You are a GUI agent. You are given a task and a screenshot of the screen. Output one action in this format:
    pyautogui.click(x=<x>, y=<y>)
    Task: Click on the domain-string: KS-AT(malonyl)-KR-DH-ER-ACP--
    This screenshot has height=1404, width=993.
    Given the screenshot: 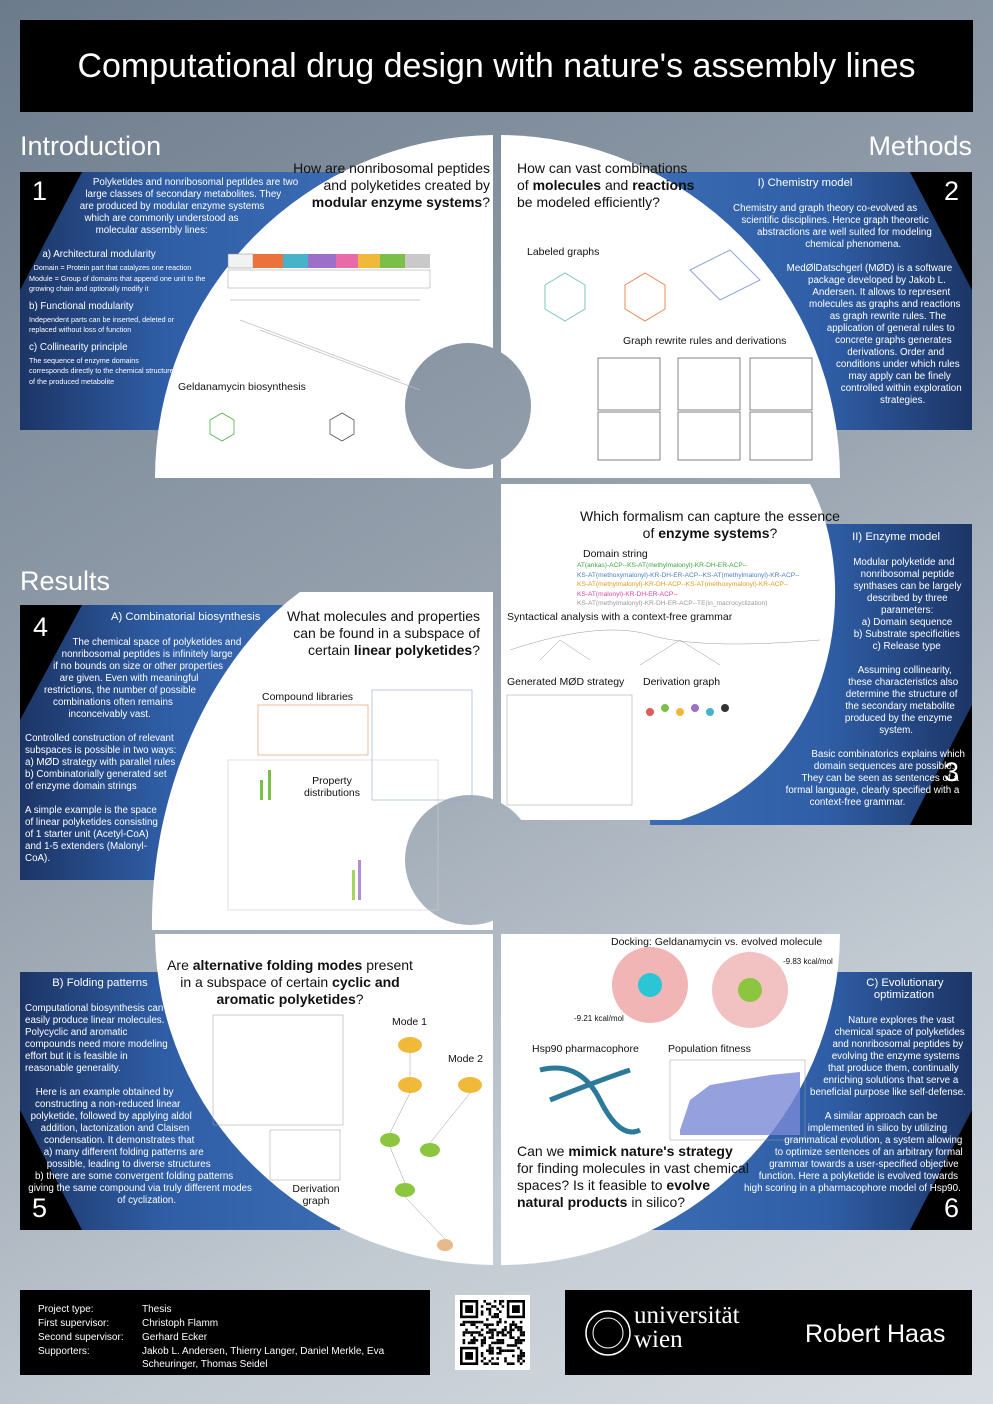 What is the action you would take?
    pyautogui.click(x=627, y=594)
    